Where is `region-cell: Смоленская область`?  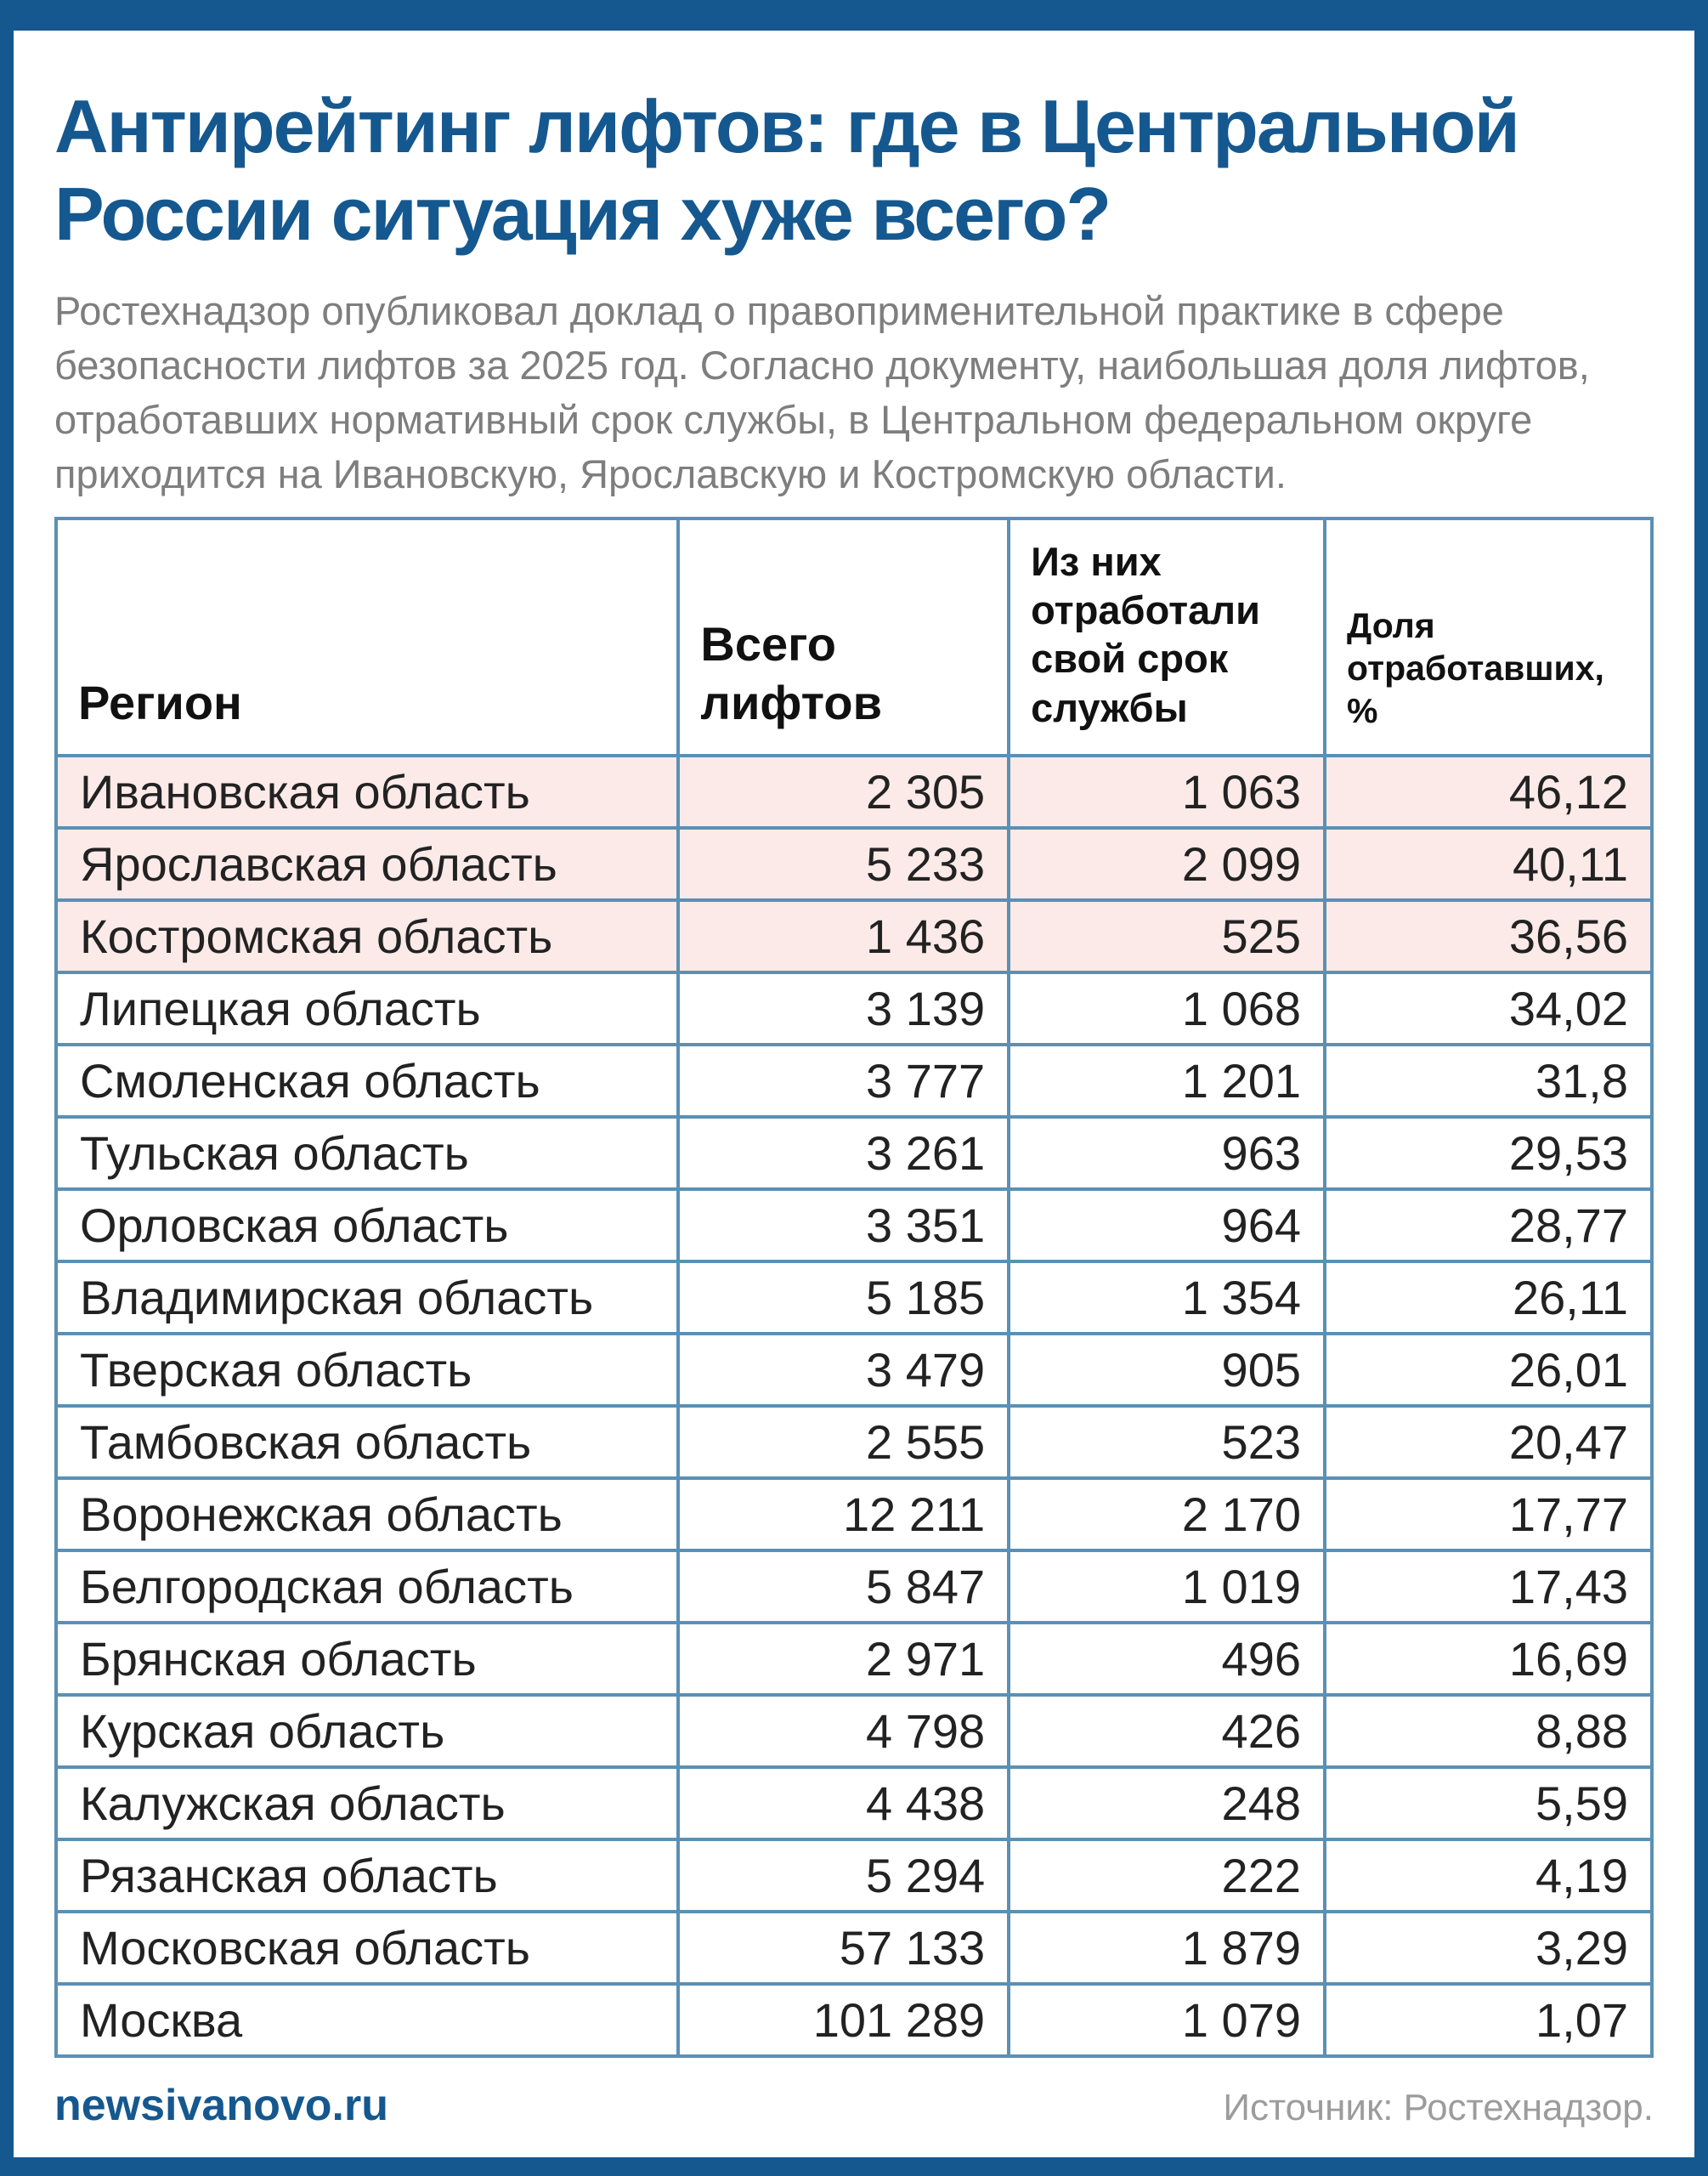 region-cell: Смоленская область is located at coordinates (368, 1080).